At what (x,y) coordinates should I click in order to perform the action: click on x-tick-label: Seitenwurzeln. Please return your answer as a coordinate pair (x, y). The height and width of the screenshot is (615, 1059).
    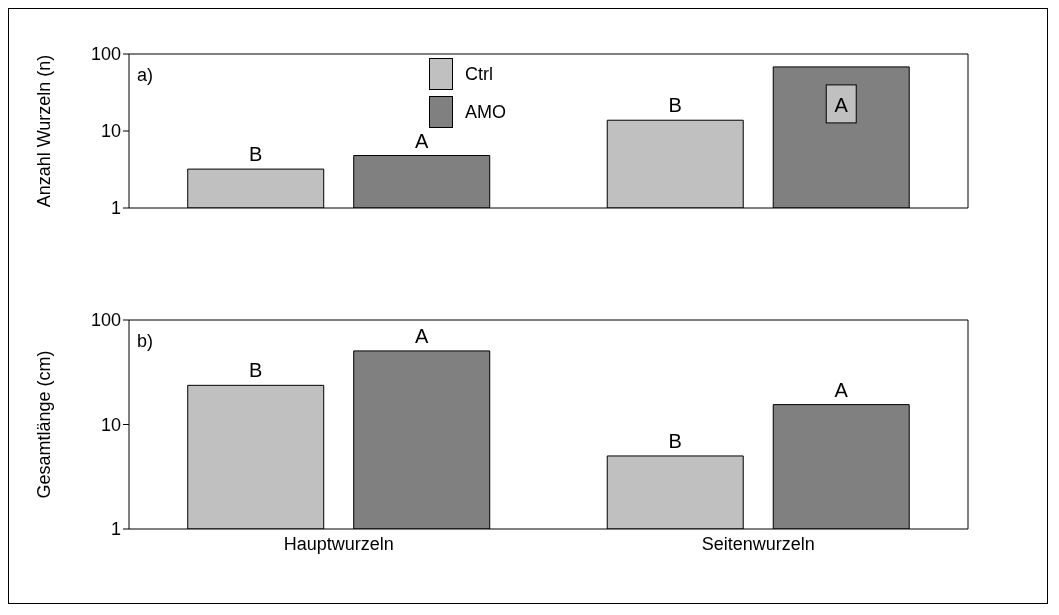
    Looking at the image, I should click on (758, 543).